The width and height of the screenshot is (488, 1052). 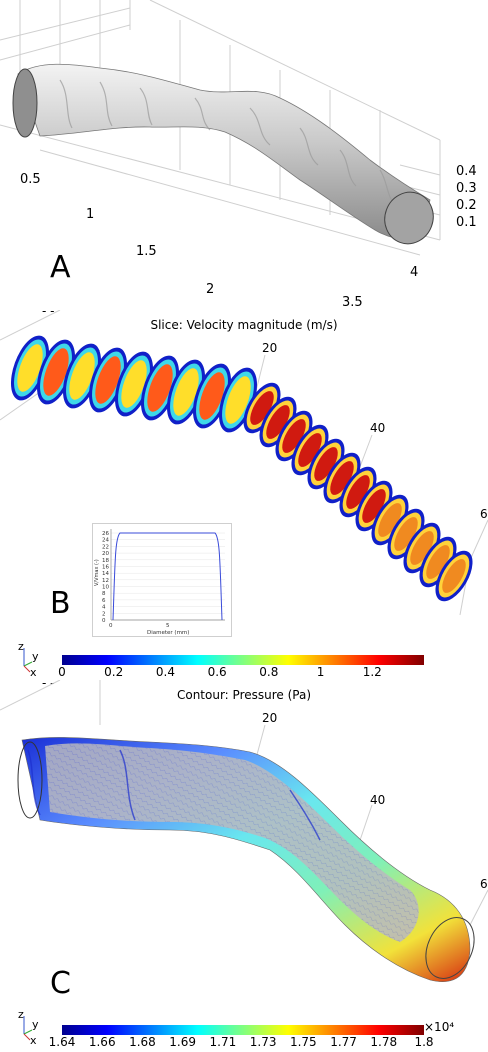 What do you see at coordinates (142, 1042) in the screenshot?
I see `colorbar-tick-label: 1.68` at bounding box center [142, 1042].